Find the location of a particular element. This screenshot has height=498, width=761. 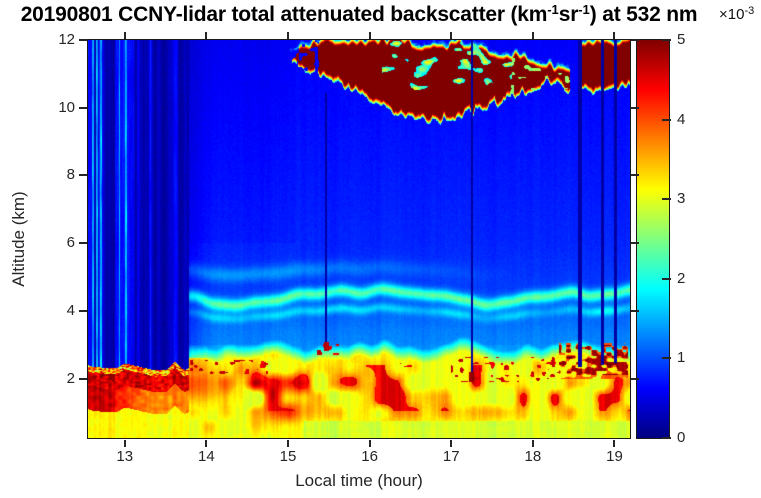

y-tick-label: 4 is located at coordinates (70, 310).